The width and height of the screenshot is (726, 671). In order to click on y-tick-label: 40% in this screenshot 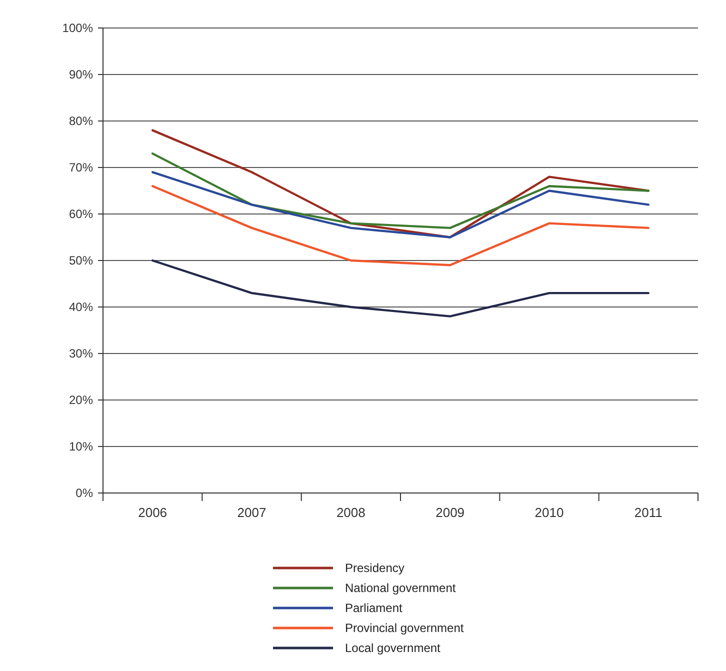, I will do `click(81, 307)`.